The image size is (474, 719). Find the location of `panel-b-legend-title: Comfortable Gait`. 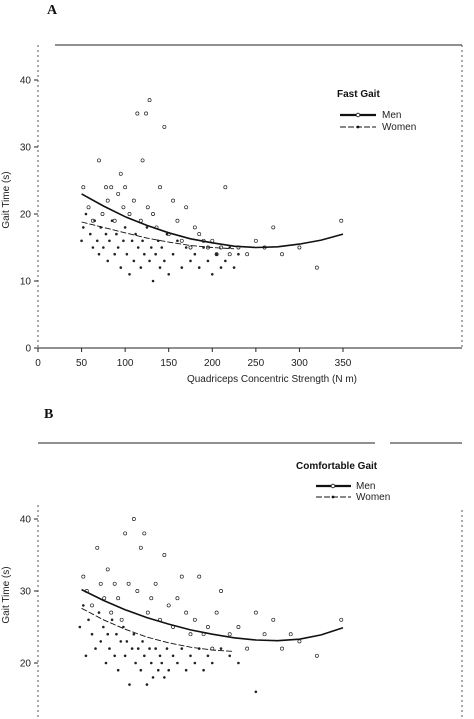

panel-b-legend-title: Comfortable Gait is located at coordinates (337, 466).